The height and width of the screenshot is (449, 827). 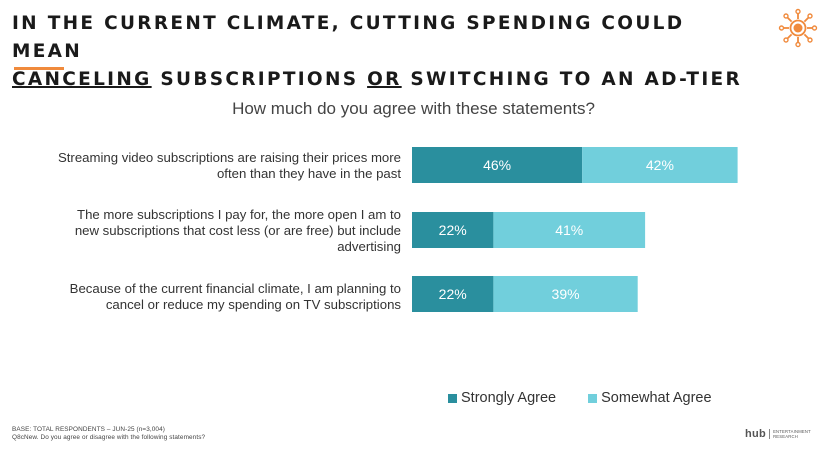 I want to click on sun-network-icon, so click(x=798, y=28).